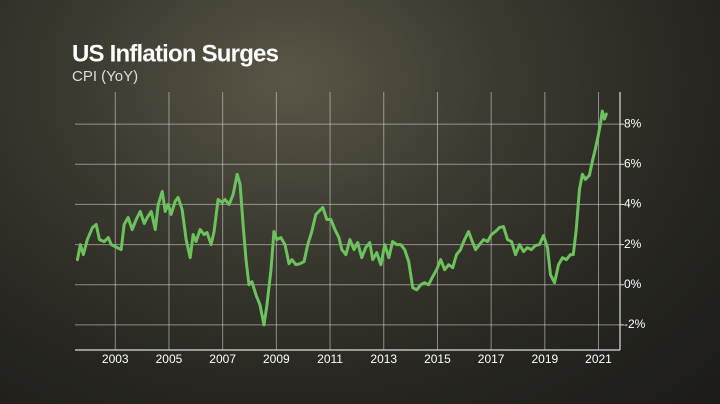  Describe the element at coordinates (276, 359) in the screenshot. I see `x-tick-label: 2009` at that location.